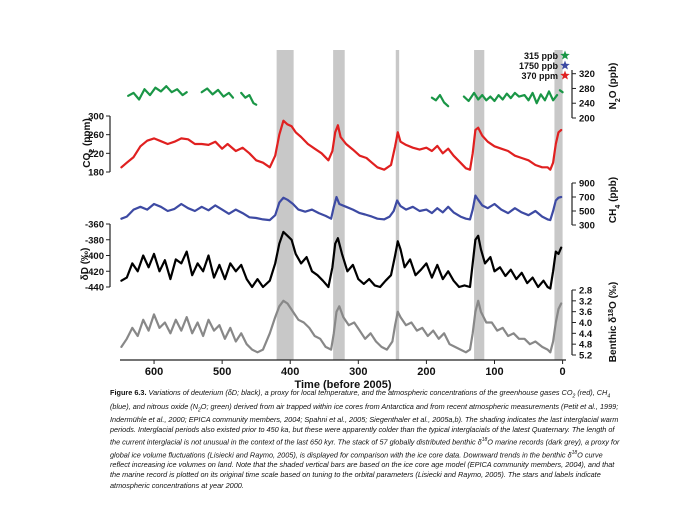 This screenshot has width=700, height=525. What do you see at coordinates (85, 264) in the screenshot?
I see `dD-axis-title: δD (‰)` at bounding box center [85, 264].